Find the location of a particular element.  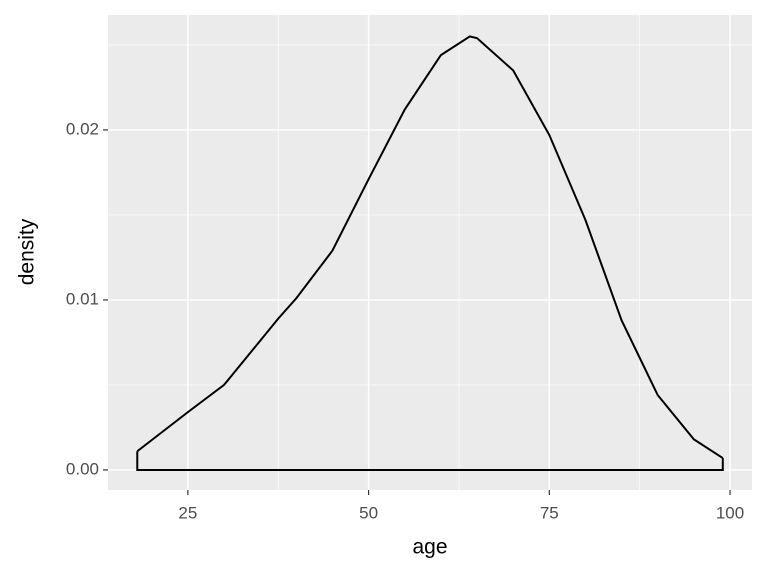

x-axis-title: age is located at coordinates (429, 547).